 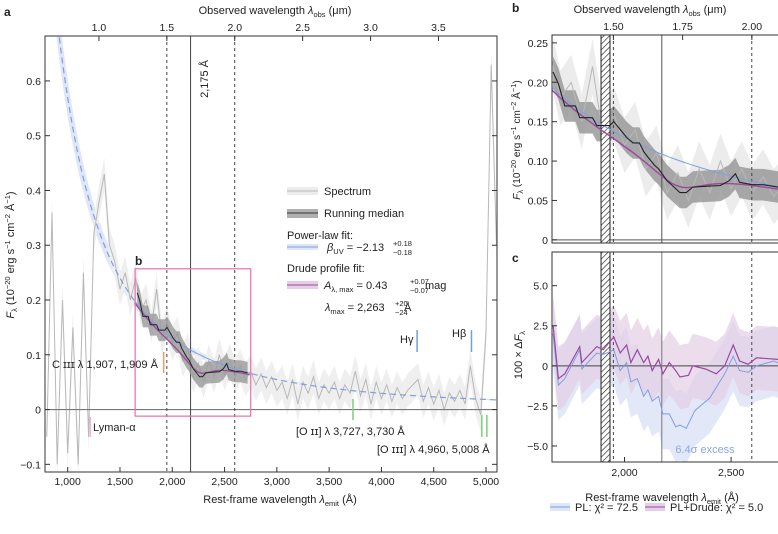 I want to click on y-tick-label-b: 0.20, so click(x=538, y=83).